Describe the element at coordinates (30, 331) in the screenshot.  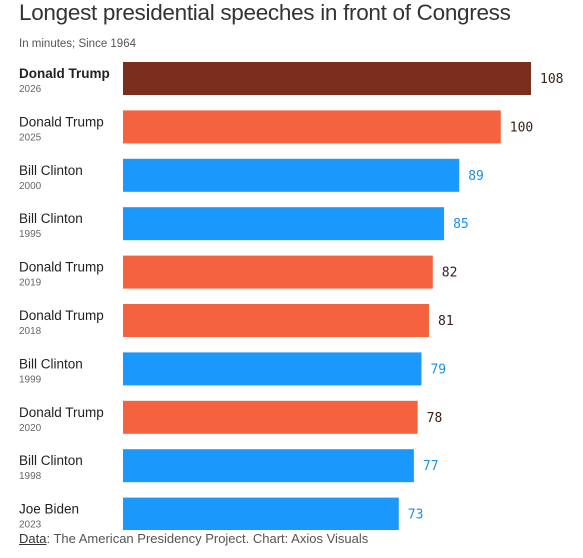
I see `row-year: 2018` at that location.